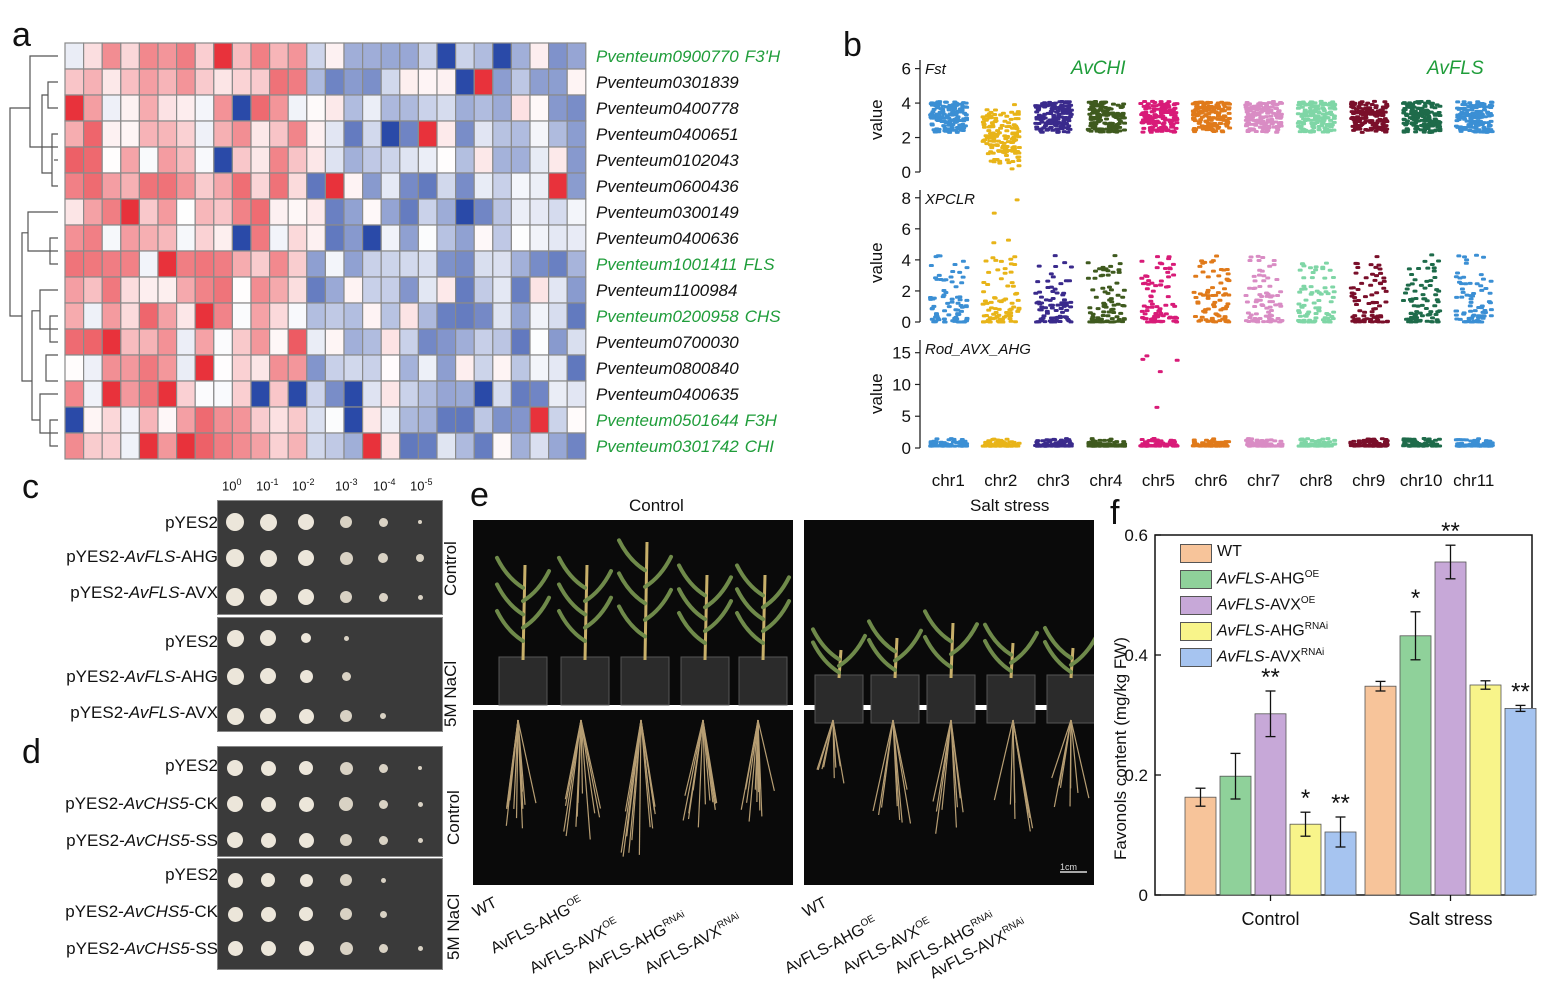 The height and width of the screenshot is (982, 1545). Describe the element at coordinates (1196, 579) in the screenshot. I see `legend-swatch` at that location.